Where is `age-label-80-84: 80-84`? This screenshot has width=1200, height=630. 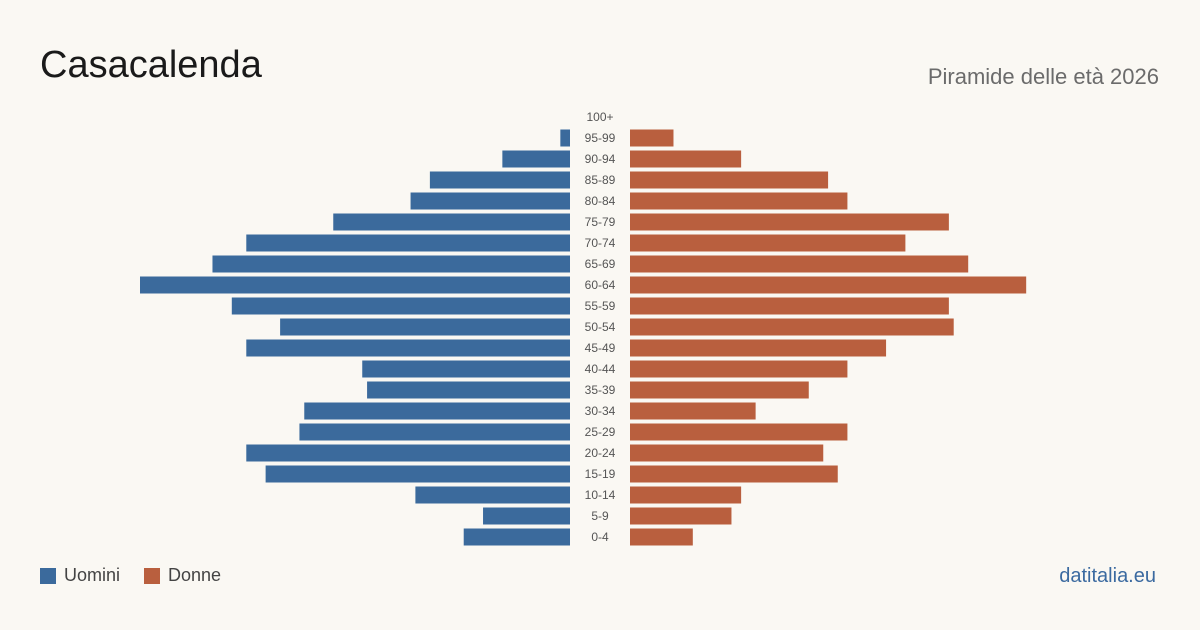
age-label-80-84: 80-84 is located at coordinates (600, 201).